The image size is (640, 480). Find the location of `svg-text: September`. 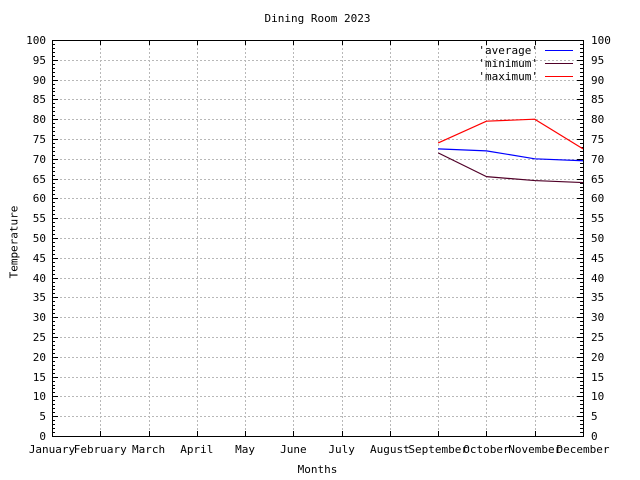

svg-text: September is located at coordinates (438, 449).